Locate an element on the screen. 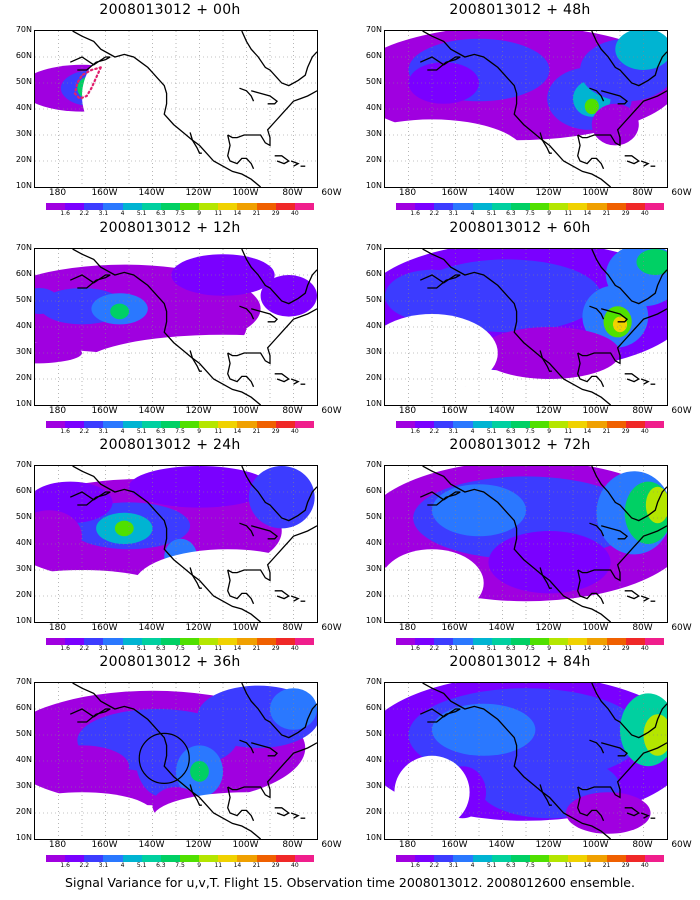  panel-title: 2008013012 + 00h is located at coordinates (170, 10).